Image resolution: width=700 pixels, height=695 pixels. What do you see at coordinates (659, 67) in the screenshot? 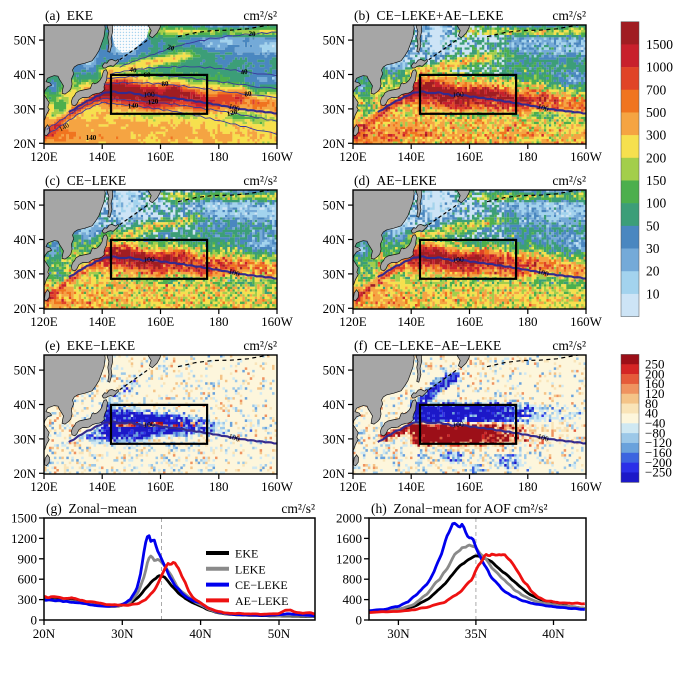
I see `svg-text: 1000` at bounding box center [659, 67].